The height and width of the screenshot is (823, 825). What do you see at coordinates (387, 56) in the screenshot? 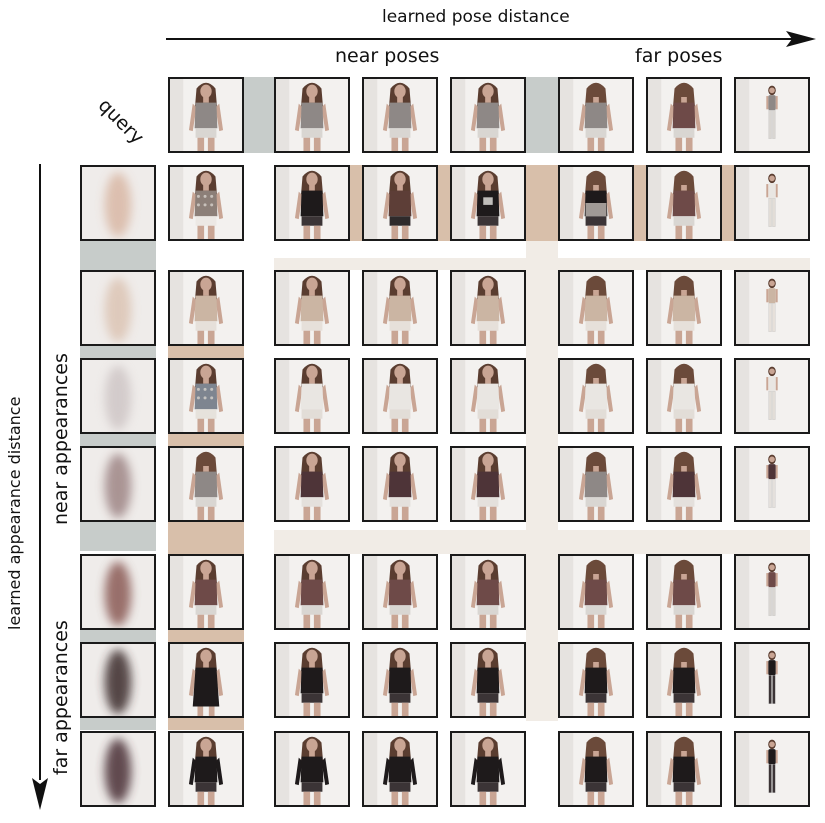
I see `near-poses-label: near poses` at bounding box center [387, 56].